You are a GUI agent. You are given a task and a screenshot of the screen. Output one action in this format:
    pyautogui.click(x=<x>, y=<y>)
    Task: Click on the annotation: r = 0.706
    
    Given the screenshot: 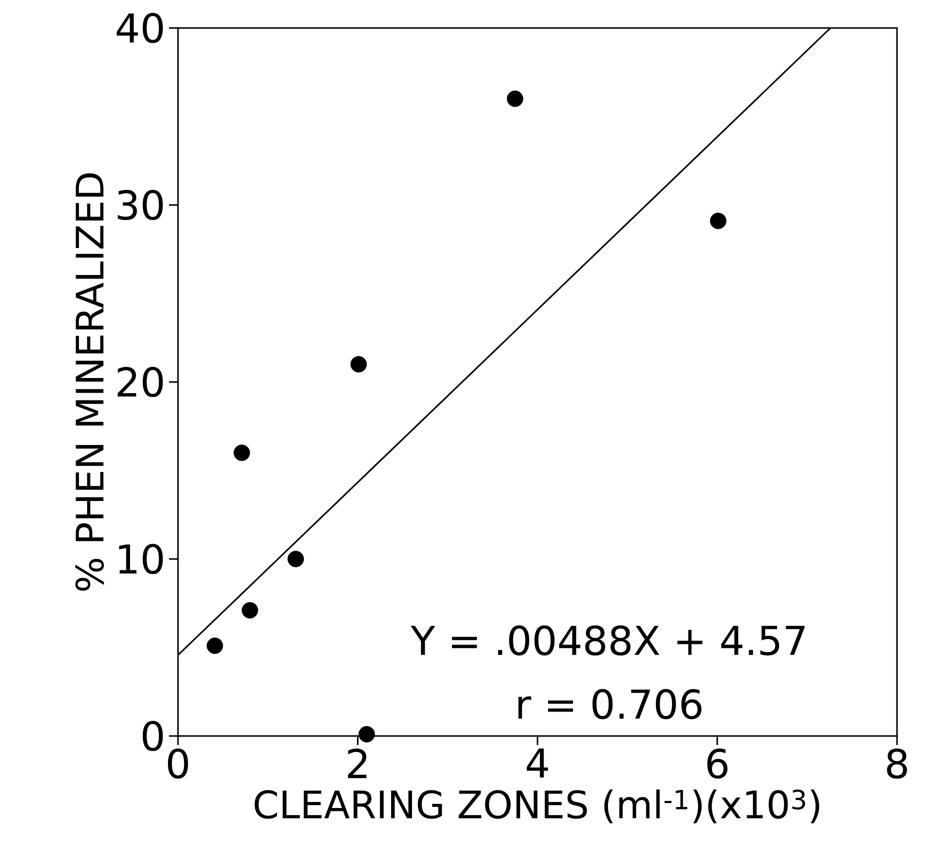 What is the action you would take?
    pyautogui.click(x=610, y=704)
    